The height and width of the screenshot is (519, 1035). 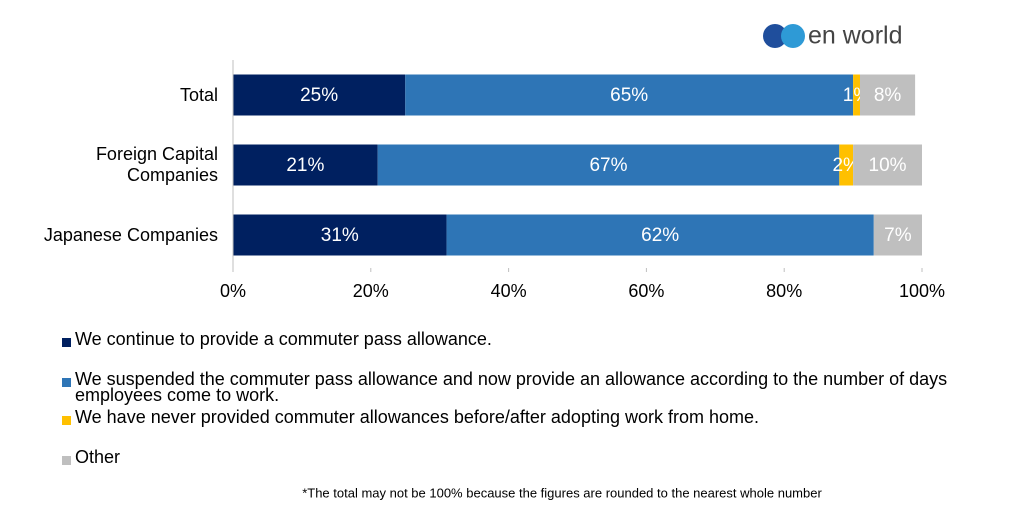 I want to click on y-tick-label-text: Total, so click(x=198, y=94).